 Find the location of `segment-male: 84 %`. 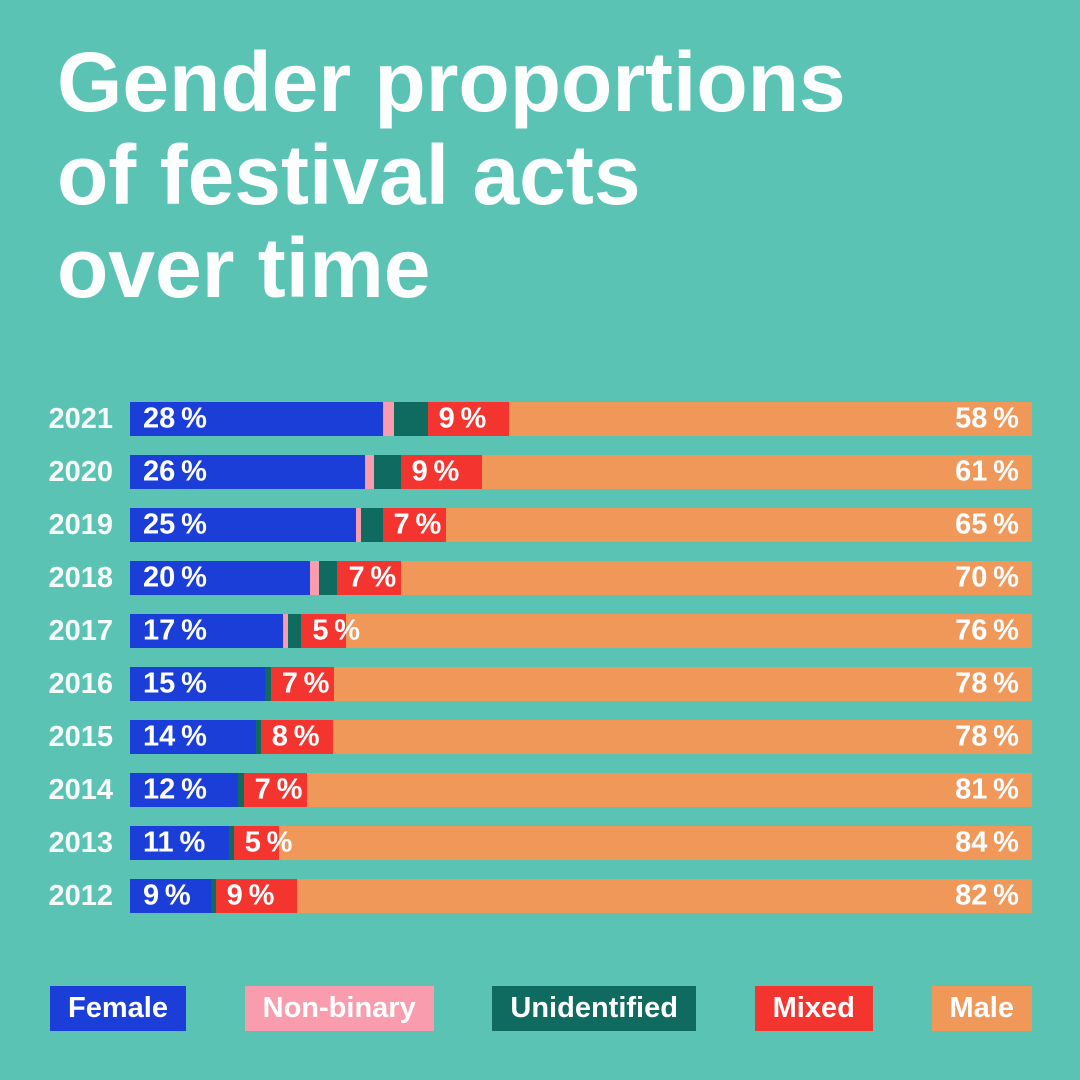

segment-male: 84 % is located at coordinates (655, 843).